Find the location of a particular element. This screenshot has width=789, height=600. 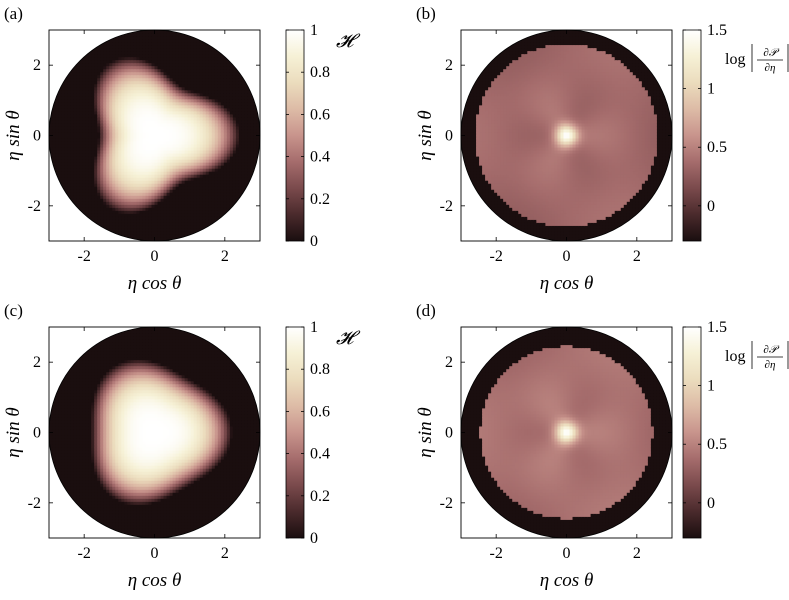

panel-label: (a) is located at coordinates (13, 13).